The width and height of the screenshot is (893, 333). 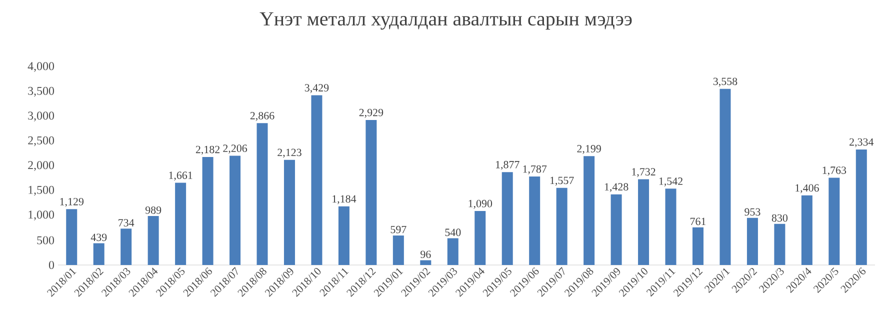 I want to click on y-tick-label: 3,500, so click(x=41, y=91).